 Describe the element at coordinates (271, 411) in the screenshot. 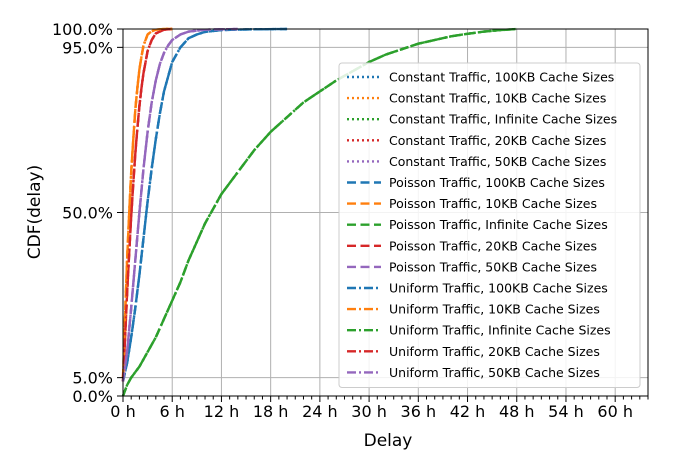

I see `x-tick-label: 18 h` at that location.